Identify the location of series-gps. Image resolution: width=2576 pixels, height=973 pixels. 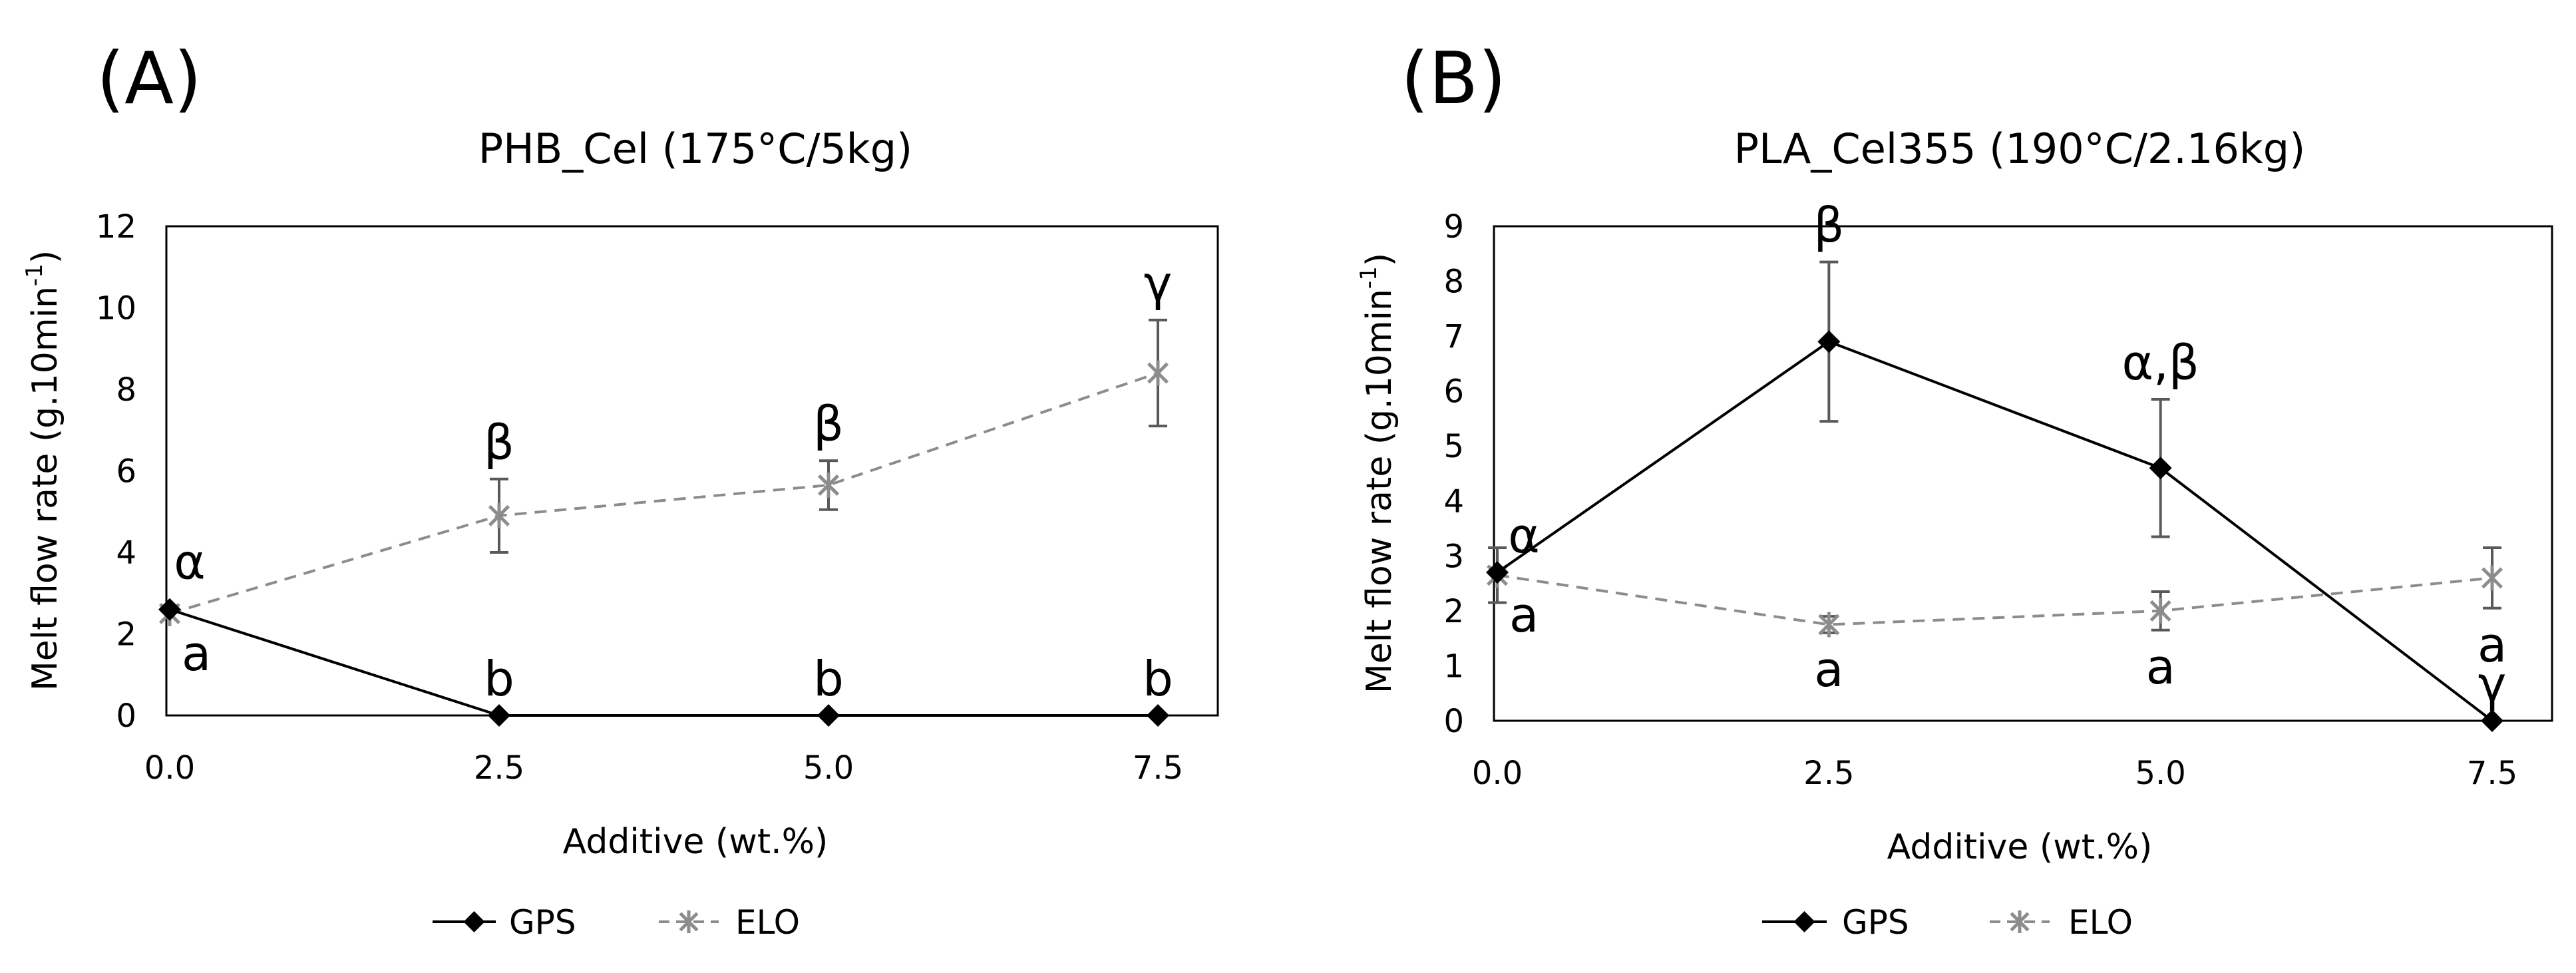
(664, 662).